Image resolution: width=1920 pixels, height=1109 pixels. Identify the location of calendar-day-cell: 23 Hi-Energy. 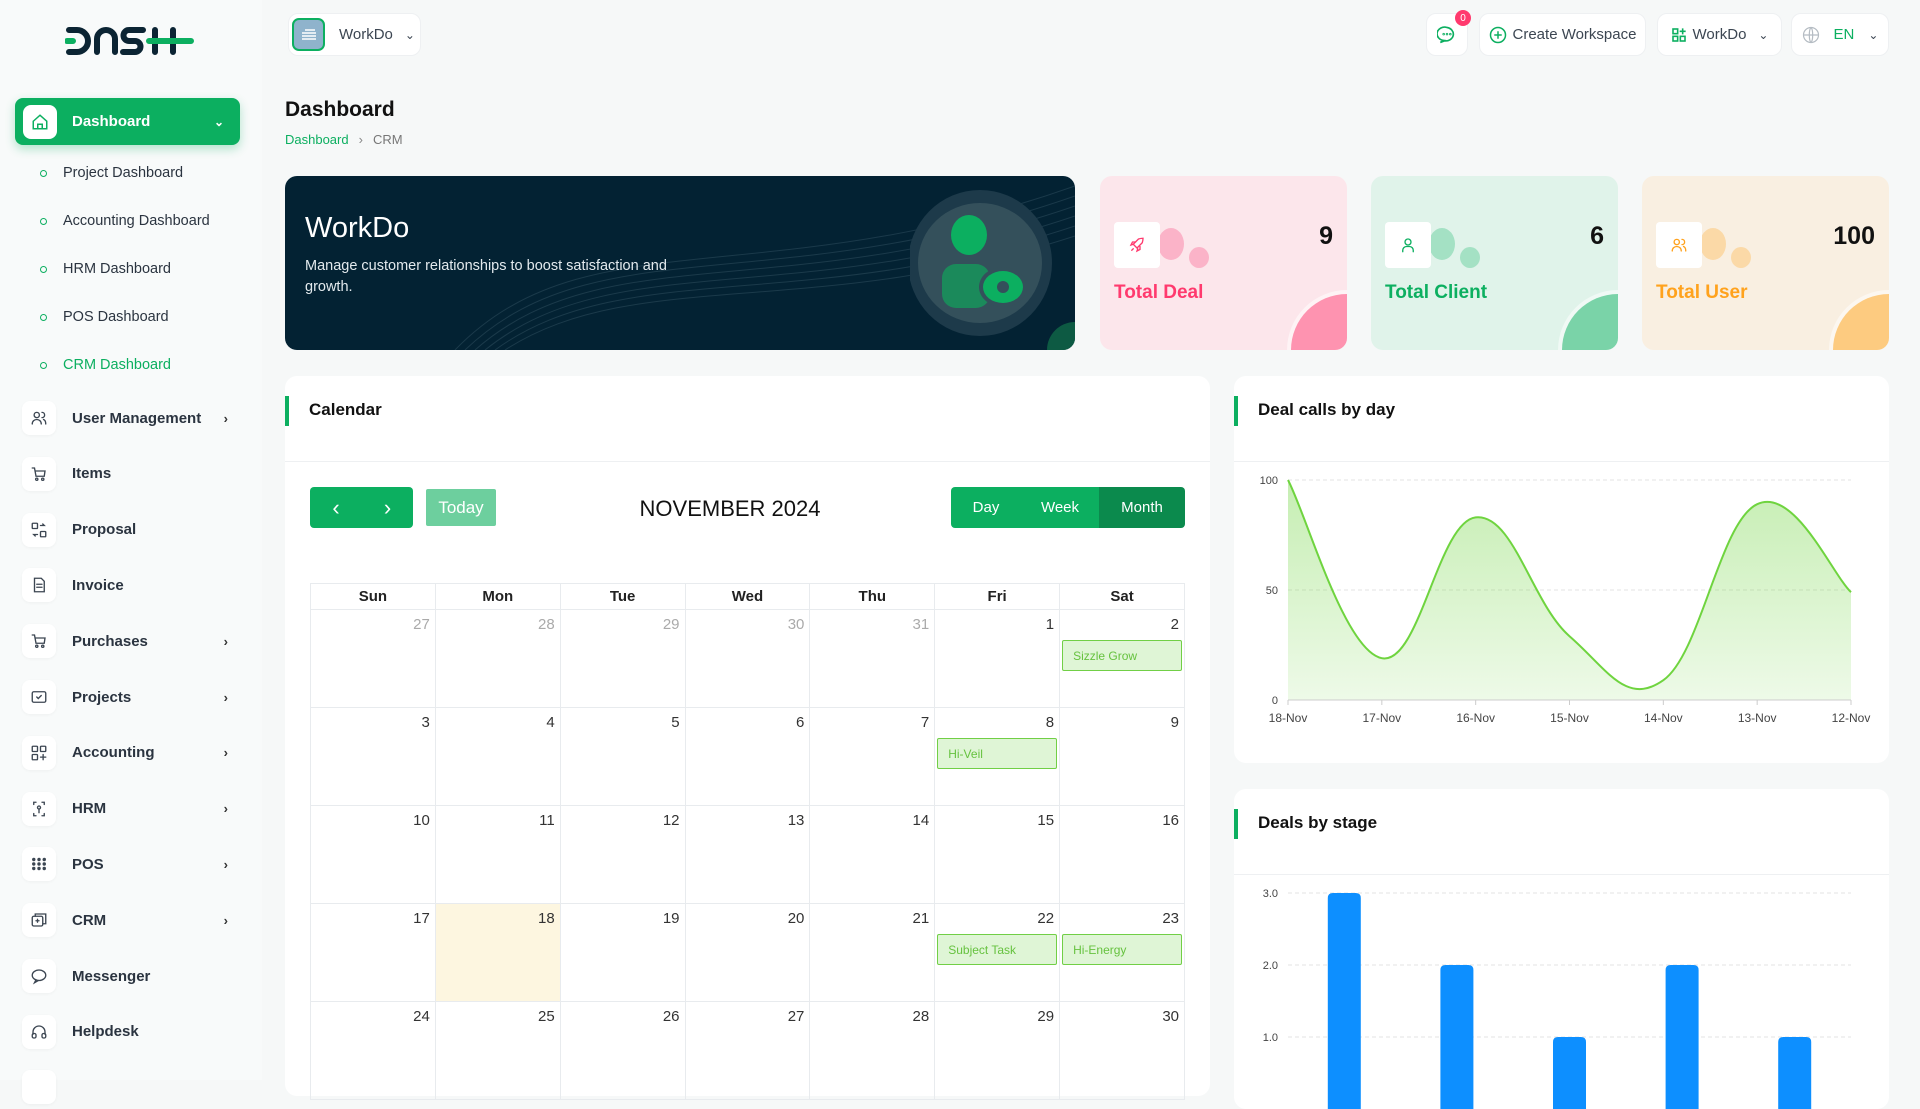
(1122, 952).